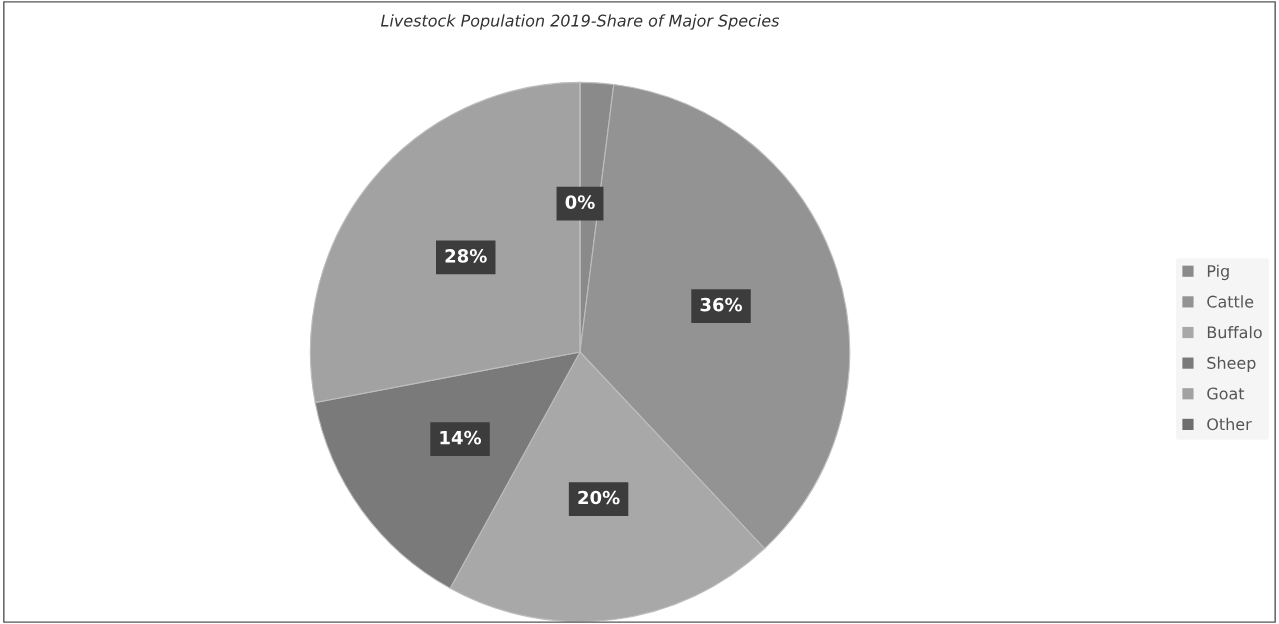 This screenshot has height=624, width=1279. I want to click on legend-label: Sheep, so click(1231, 364).